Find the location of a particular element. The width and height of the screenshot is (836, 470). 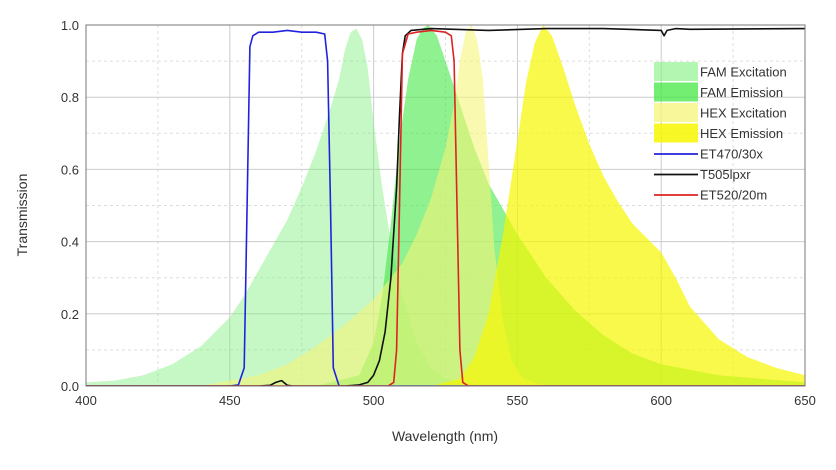

y-tick-label: 0.0 is located at coordinates (70, 386).